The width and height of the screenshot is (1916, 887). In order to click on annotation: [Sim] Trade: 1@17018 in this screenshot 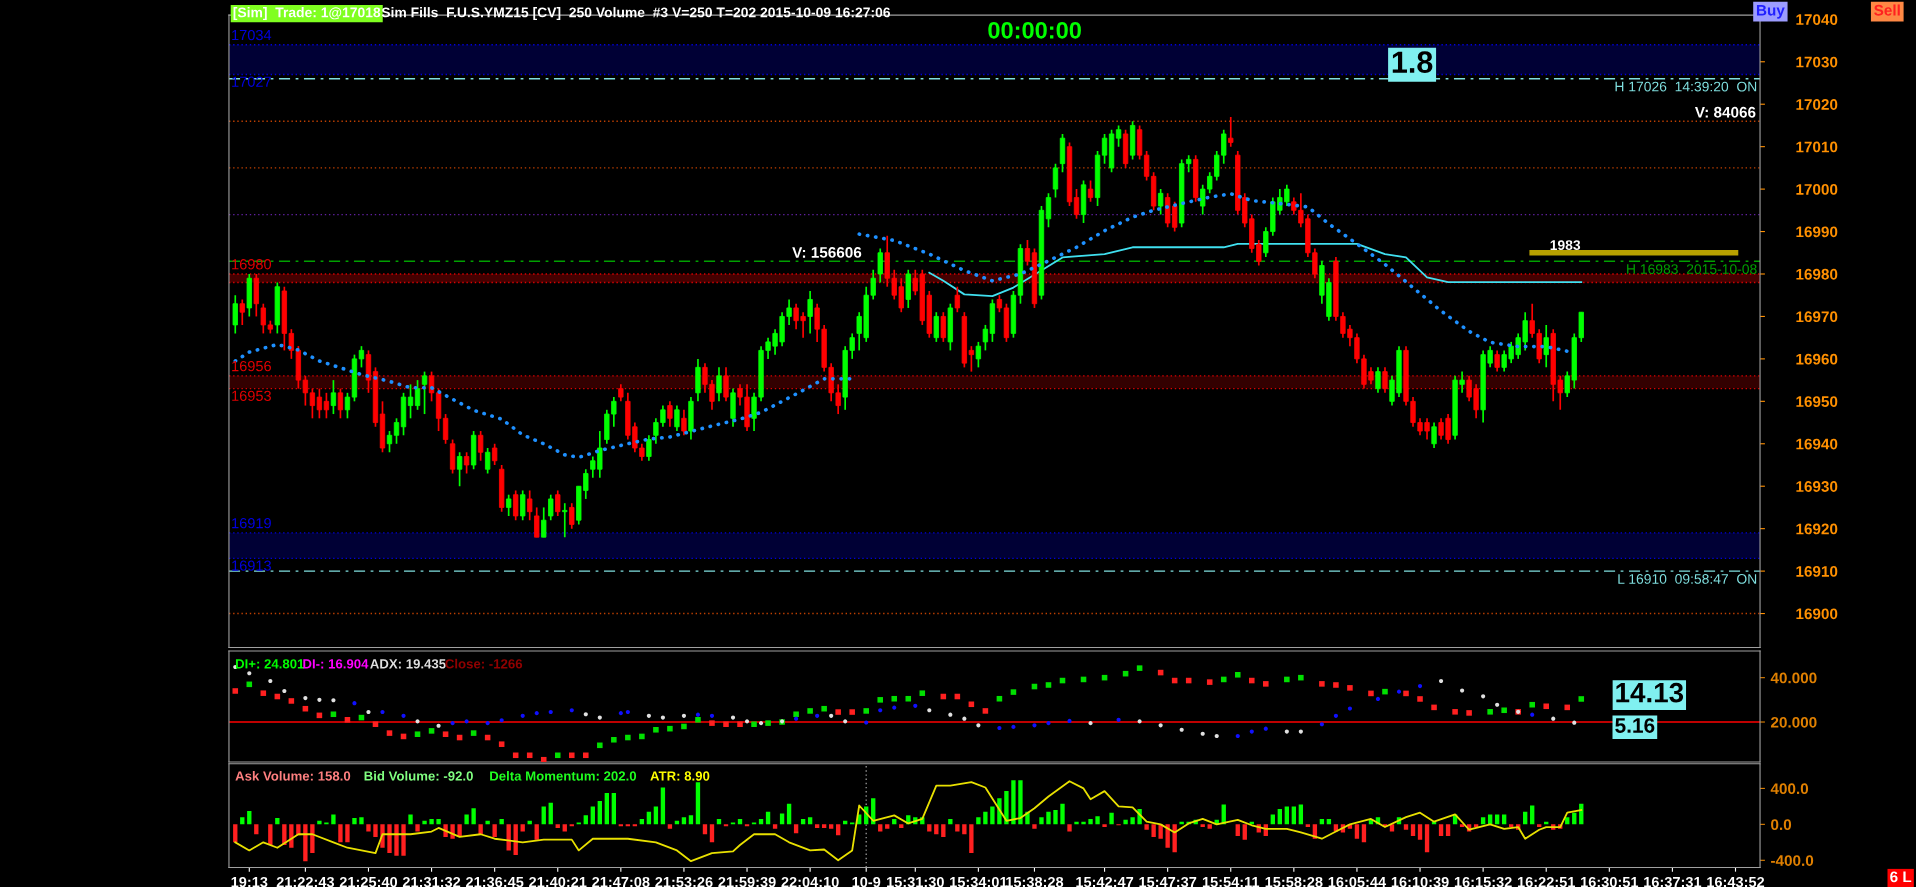, I will do `click(307, 14)`.